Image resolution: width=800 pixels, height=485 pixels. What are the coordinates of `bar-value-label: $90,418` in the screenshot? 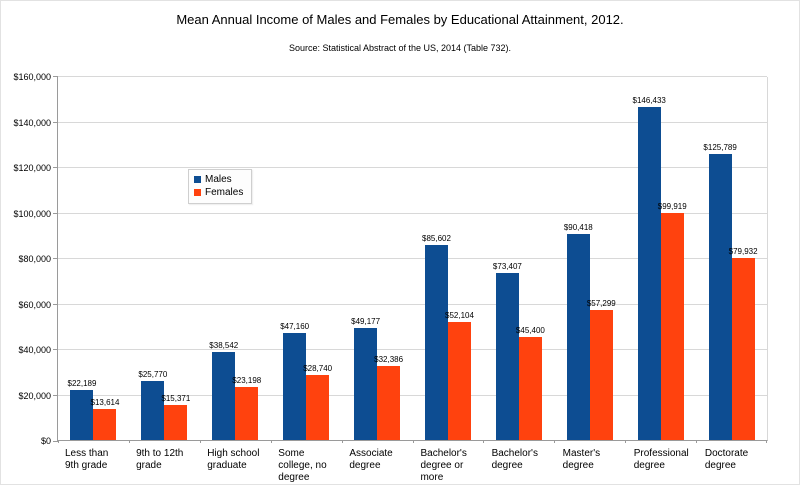 It's located at (578, 228).